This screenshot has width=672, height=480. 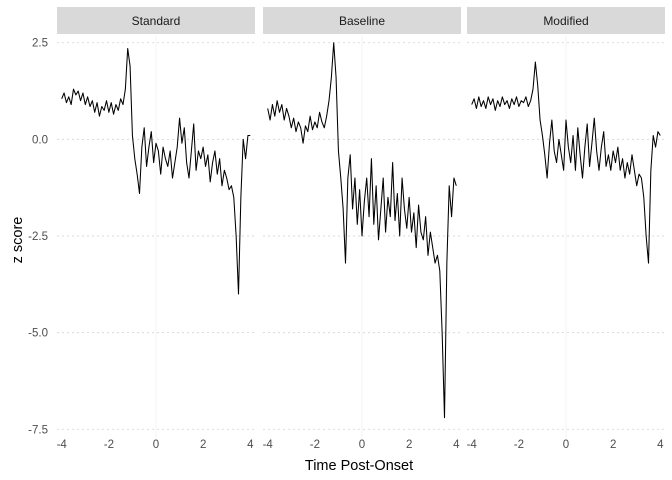 I want to click on y-tick-label: -7.5, so click(x=38, y=430).